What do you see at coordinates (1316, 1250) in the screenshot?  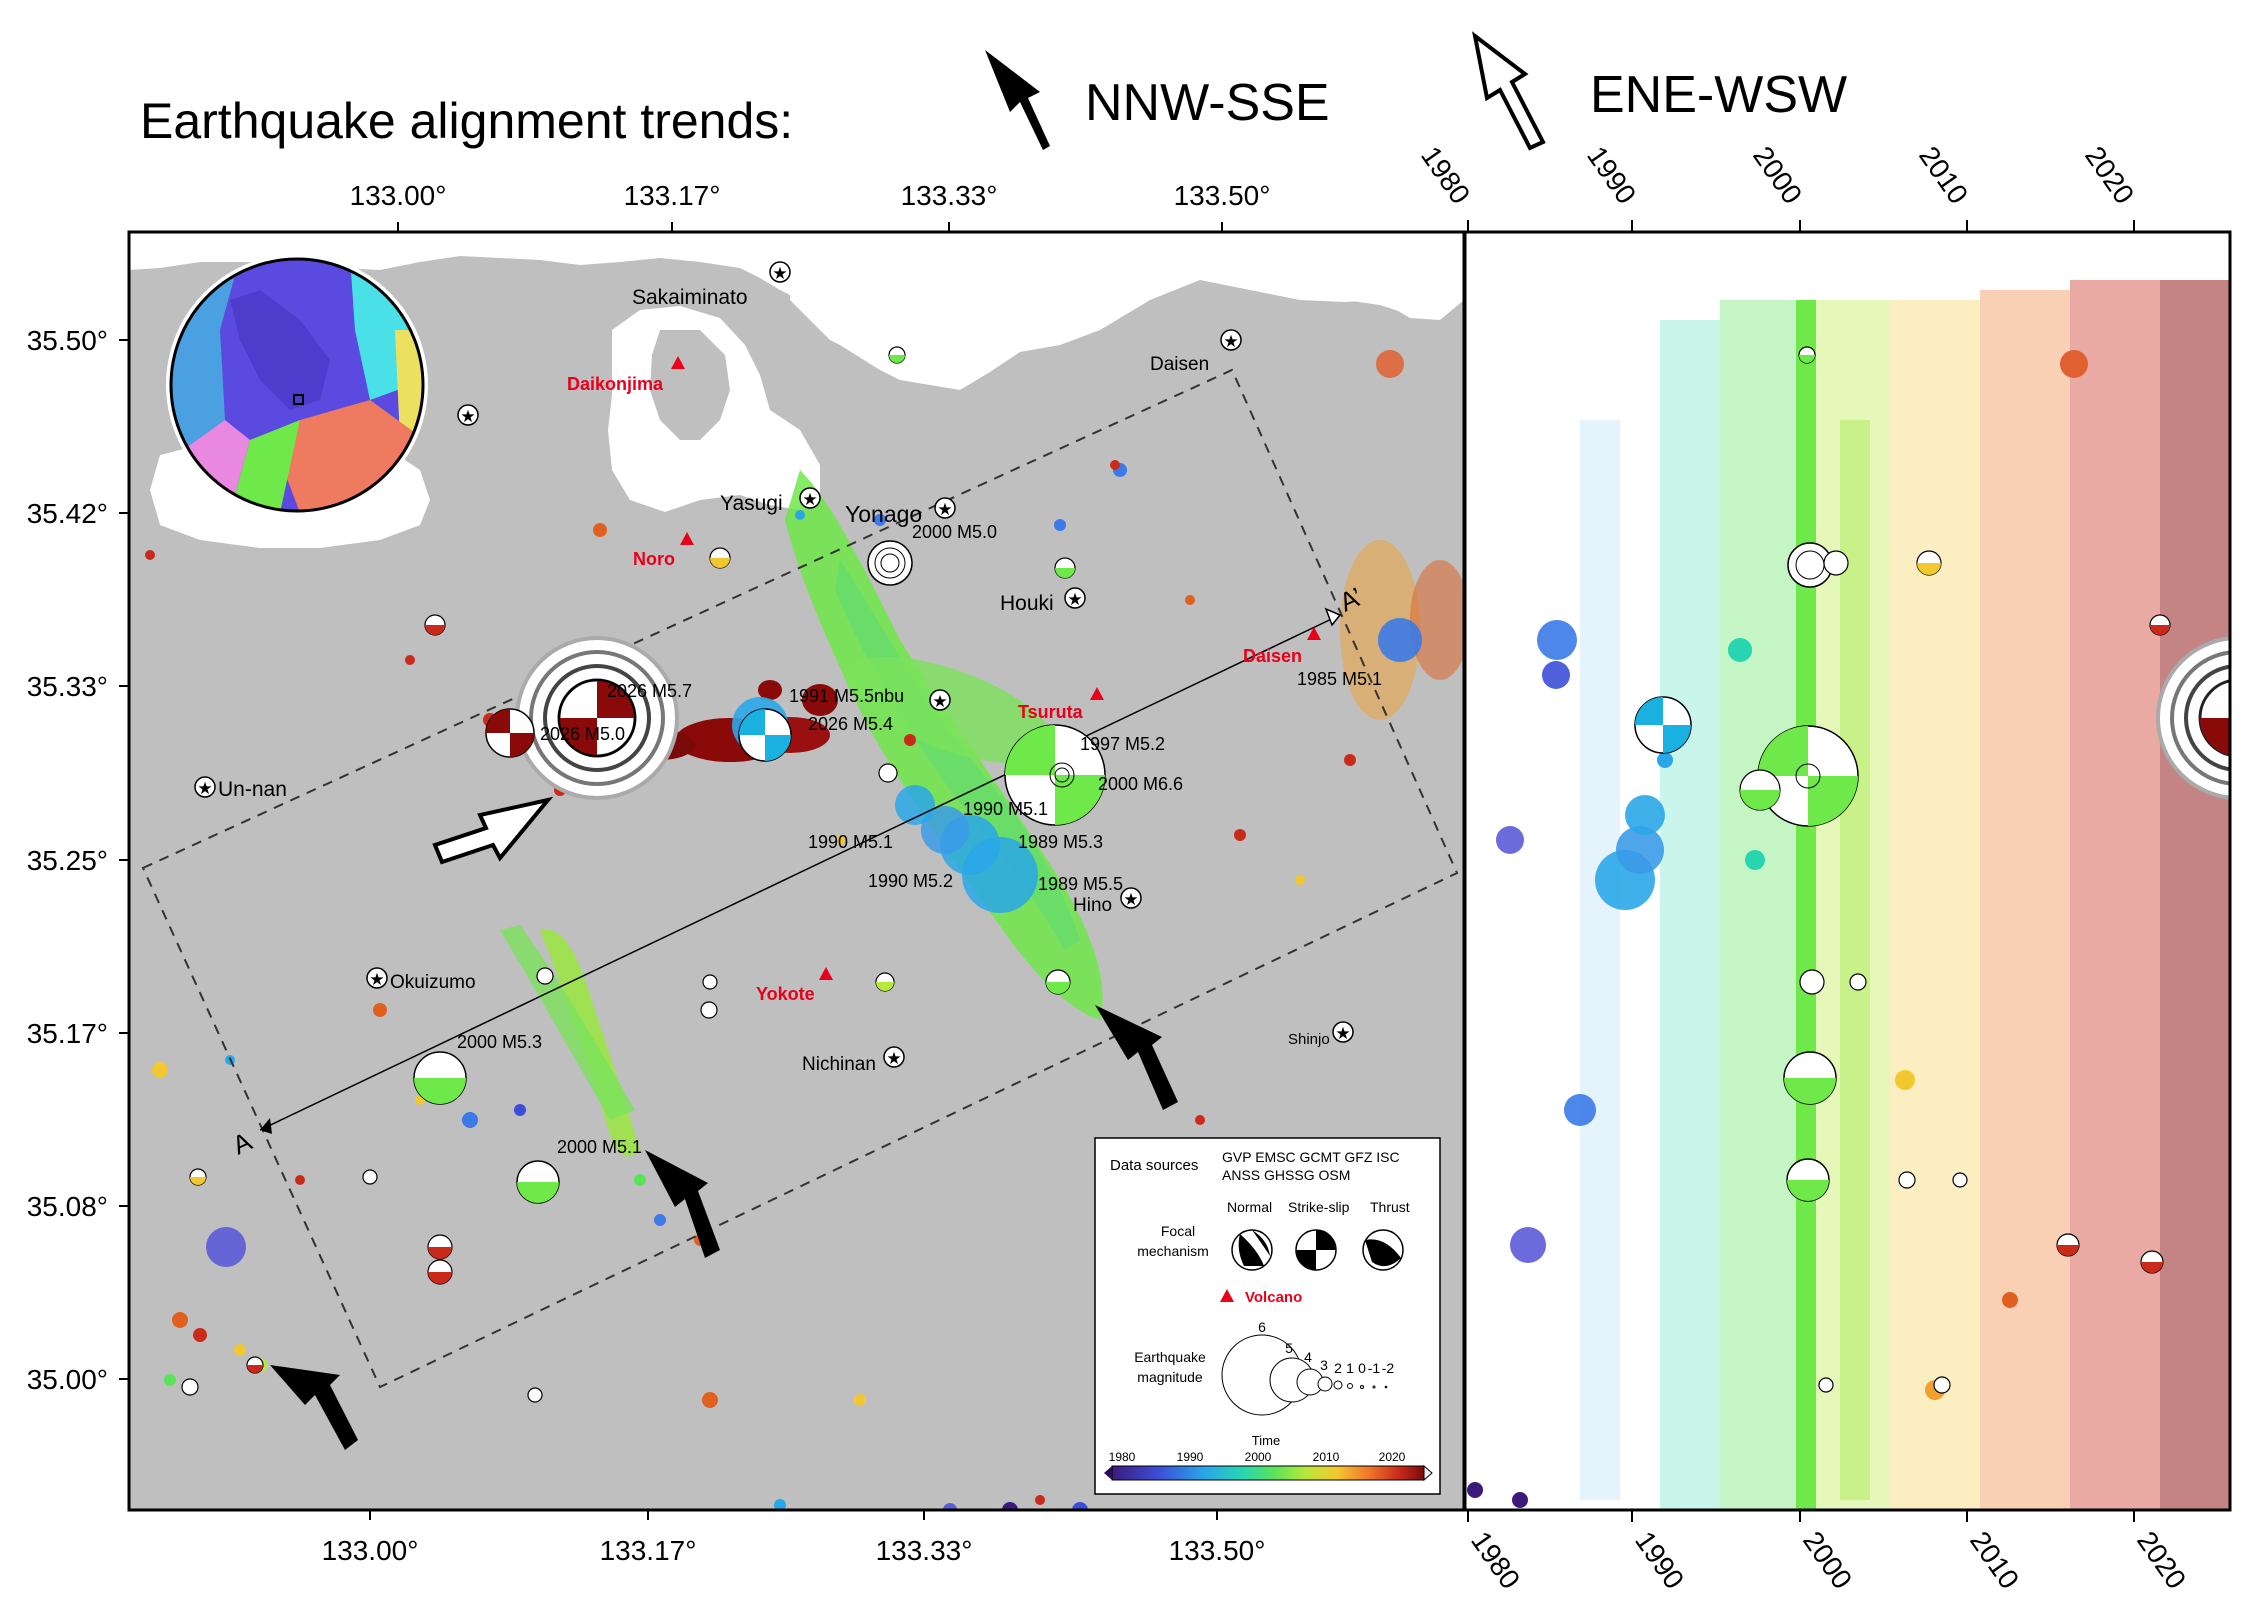 I see `legend-strike-slip-ball-icon` at bounding box center [1316, 1250].